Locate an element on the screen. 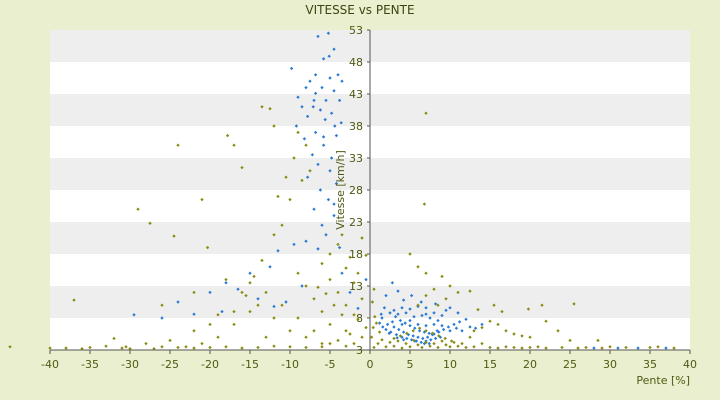  x-tick-label: 0 is located at coordinates (370, 364).